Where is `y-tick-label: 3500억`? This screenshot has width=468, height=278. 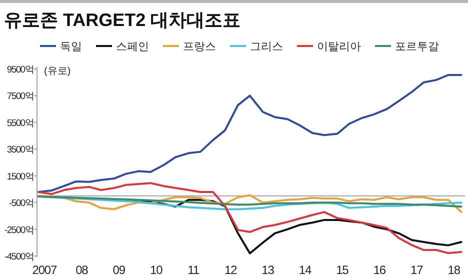 y-tick-label: 3500억 is located at coordinates (20, 150).